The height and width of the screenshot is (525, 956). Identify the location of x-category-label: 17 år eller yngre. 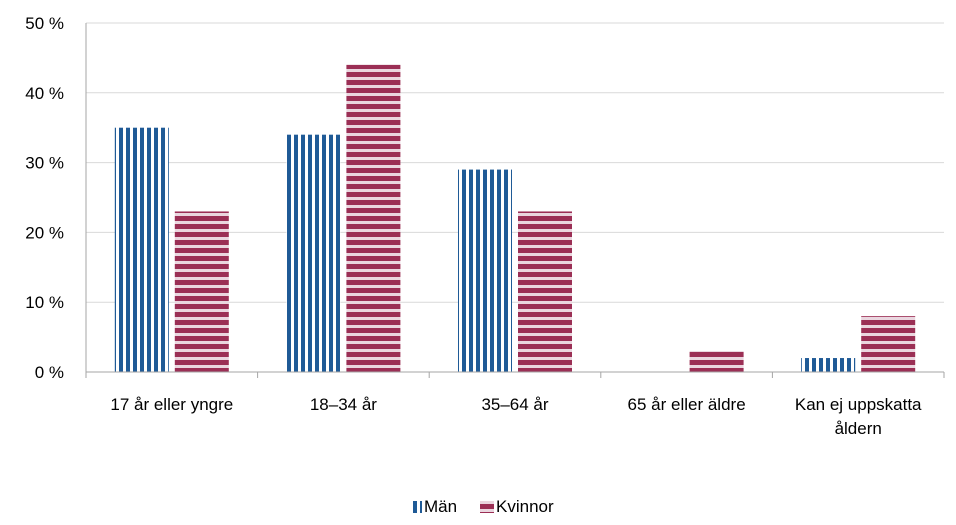
(171, 404).